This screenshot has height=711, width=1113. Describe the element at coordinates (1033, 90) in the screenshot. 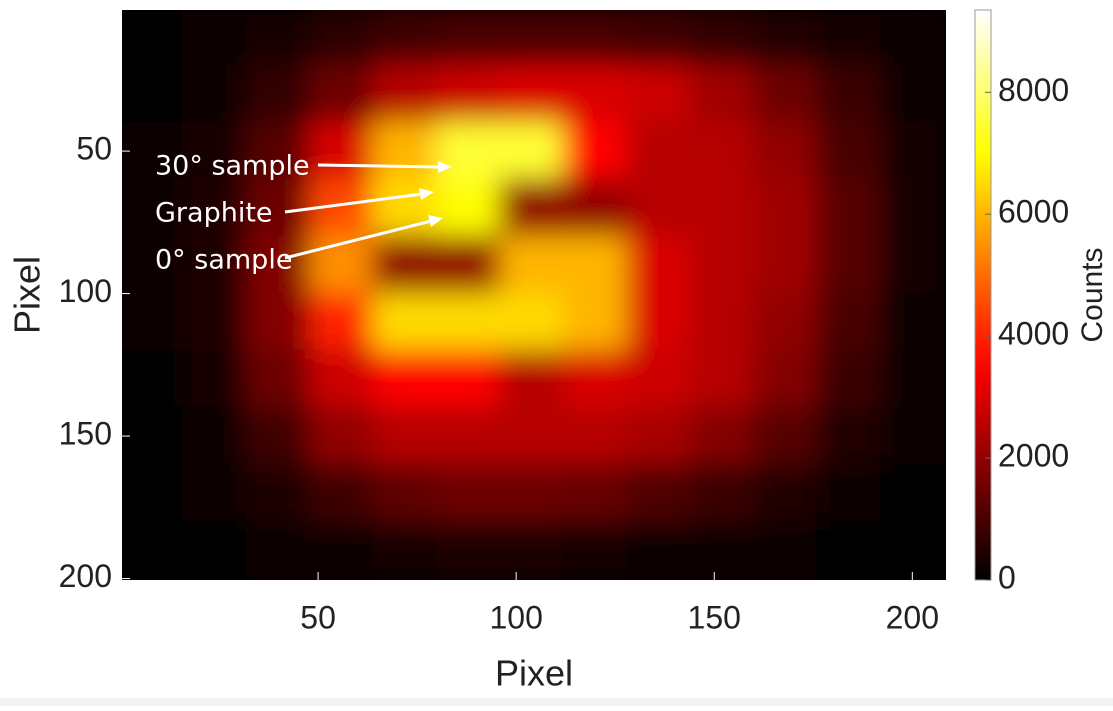

I see `colorbar-tick-label: 8000` at that location.